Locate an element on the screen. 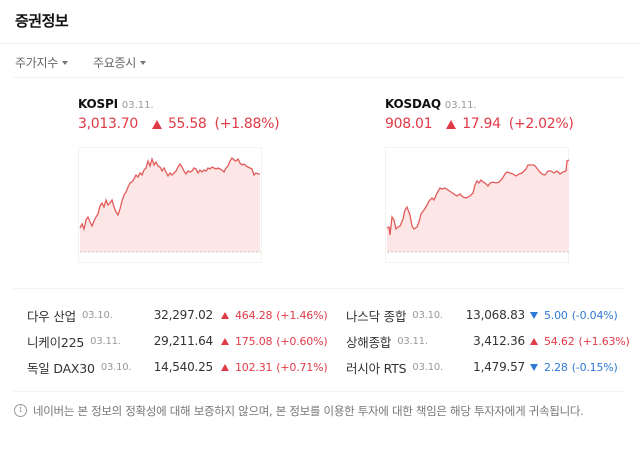  world-name: 독일 DAX30 is located at coordinates (61, 368).